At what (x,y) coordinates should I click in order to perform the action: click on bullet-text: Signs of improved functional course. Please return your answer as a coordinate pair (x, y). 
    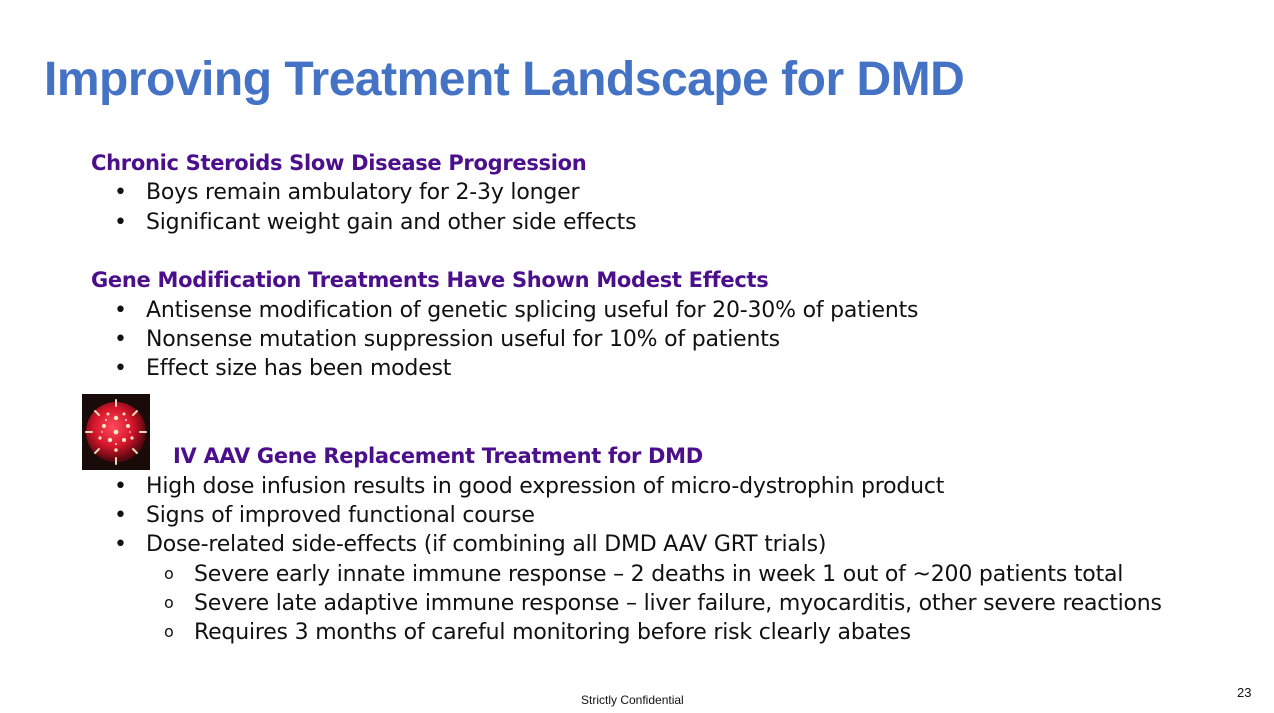
    Looking at the image, I should click on (340, 515).